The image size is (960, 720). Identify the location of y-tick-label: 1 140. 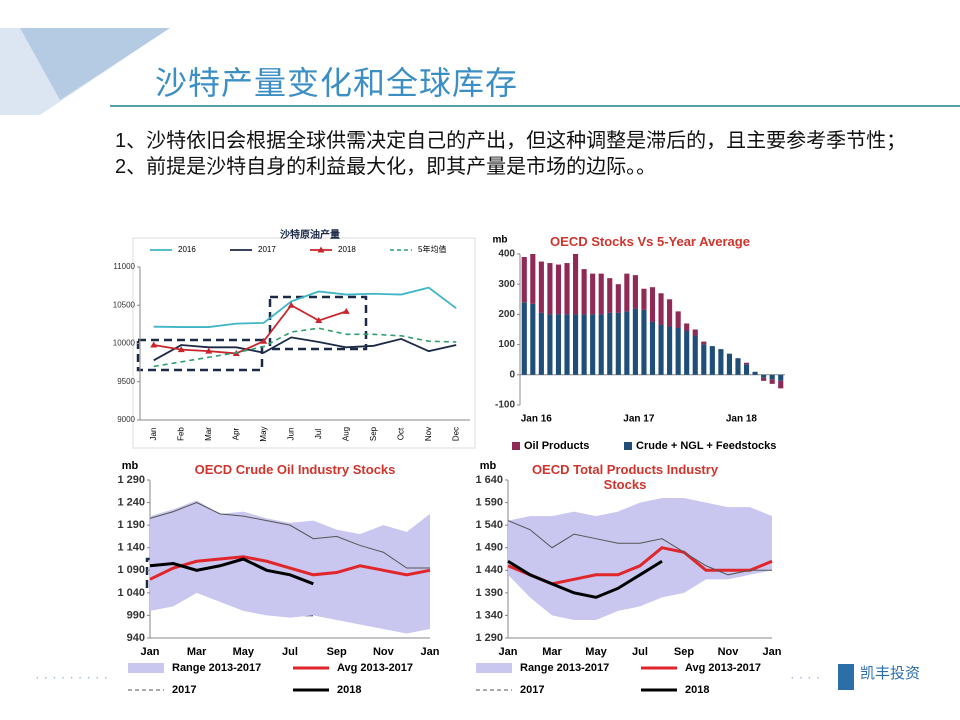
(131, 548).